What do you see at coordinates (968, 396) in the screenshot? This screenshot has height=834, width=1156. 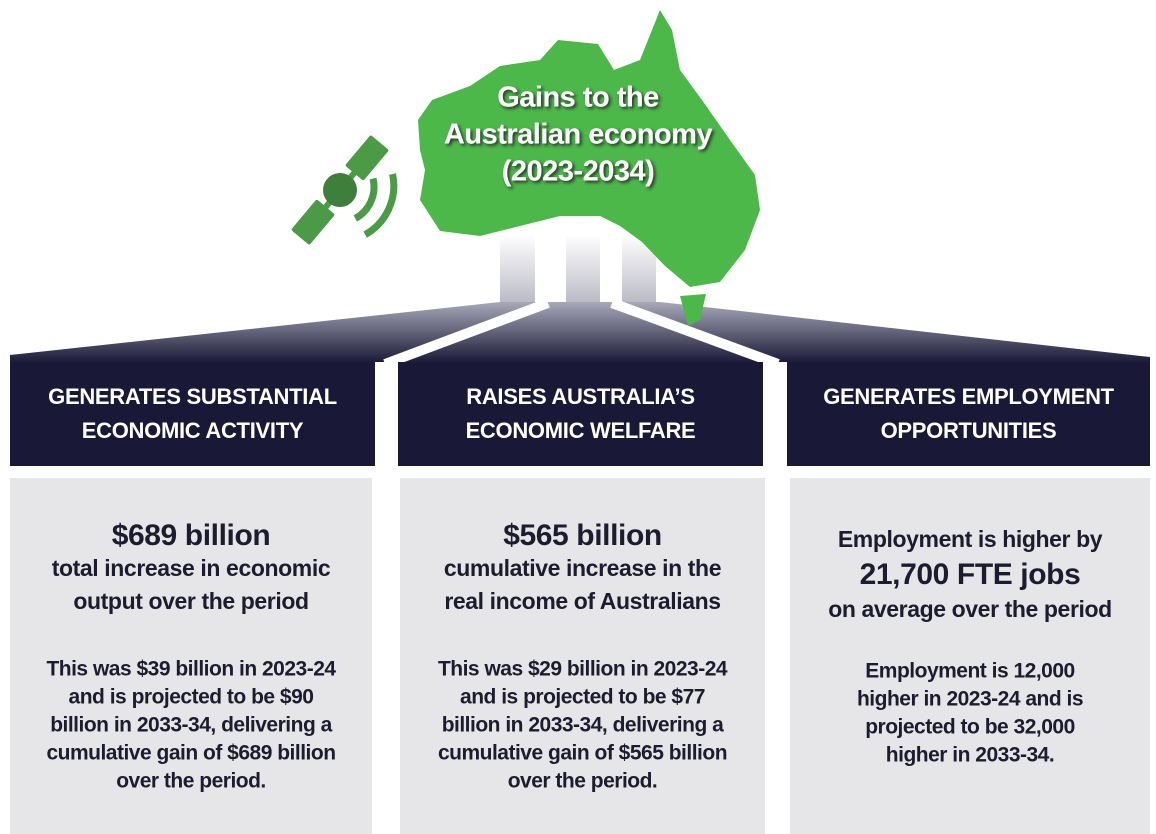 I see `heading-line: GENERATES EMPLOYMENT` at bounding box center [968, 396].